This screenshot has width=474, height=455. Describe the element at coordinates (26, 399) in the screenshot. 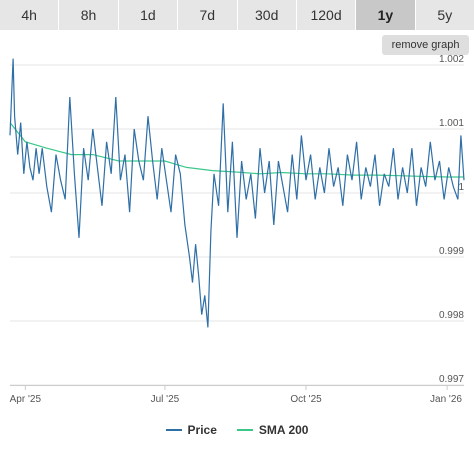

I see `x-tick-label: Apr '25` at that location.